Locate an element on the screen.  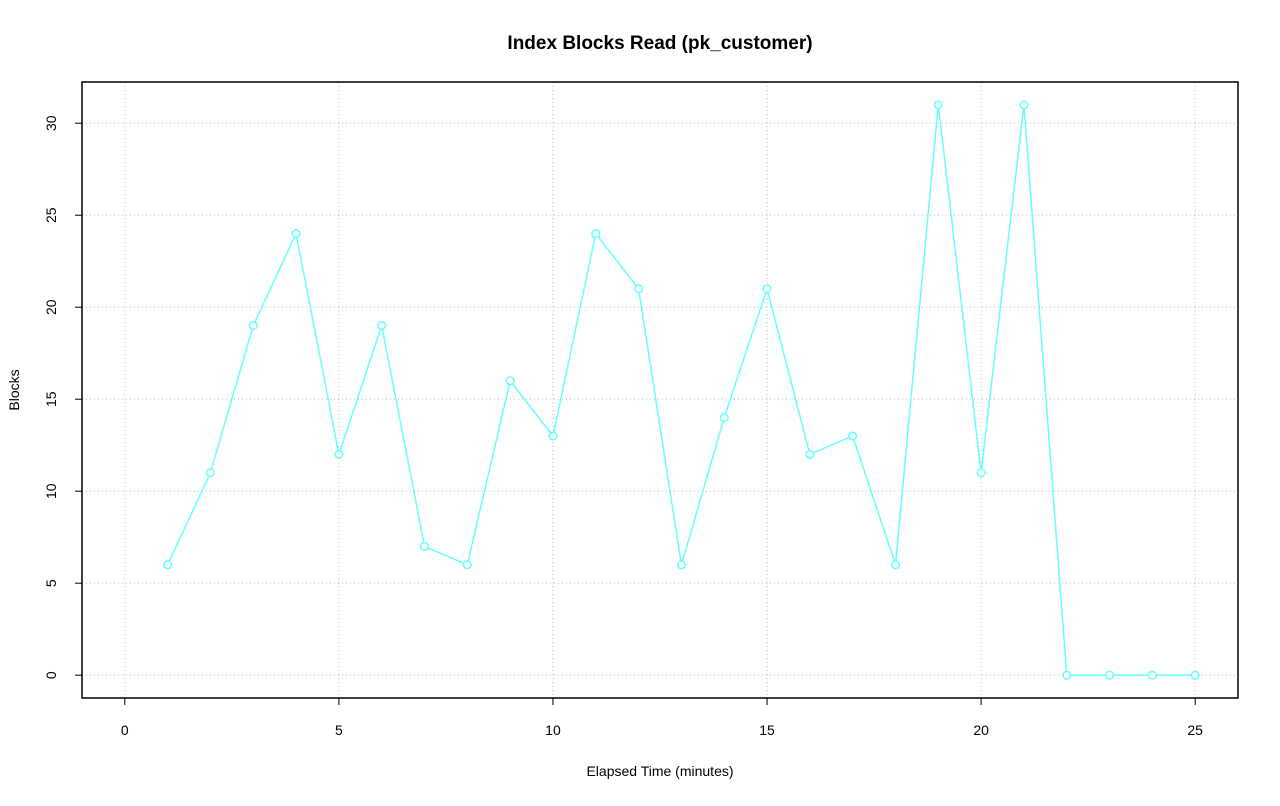
chart-title: Index Blocks Read (pk_customer) is located at coordinates (659, 43).